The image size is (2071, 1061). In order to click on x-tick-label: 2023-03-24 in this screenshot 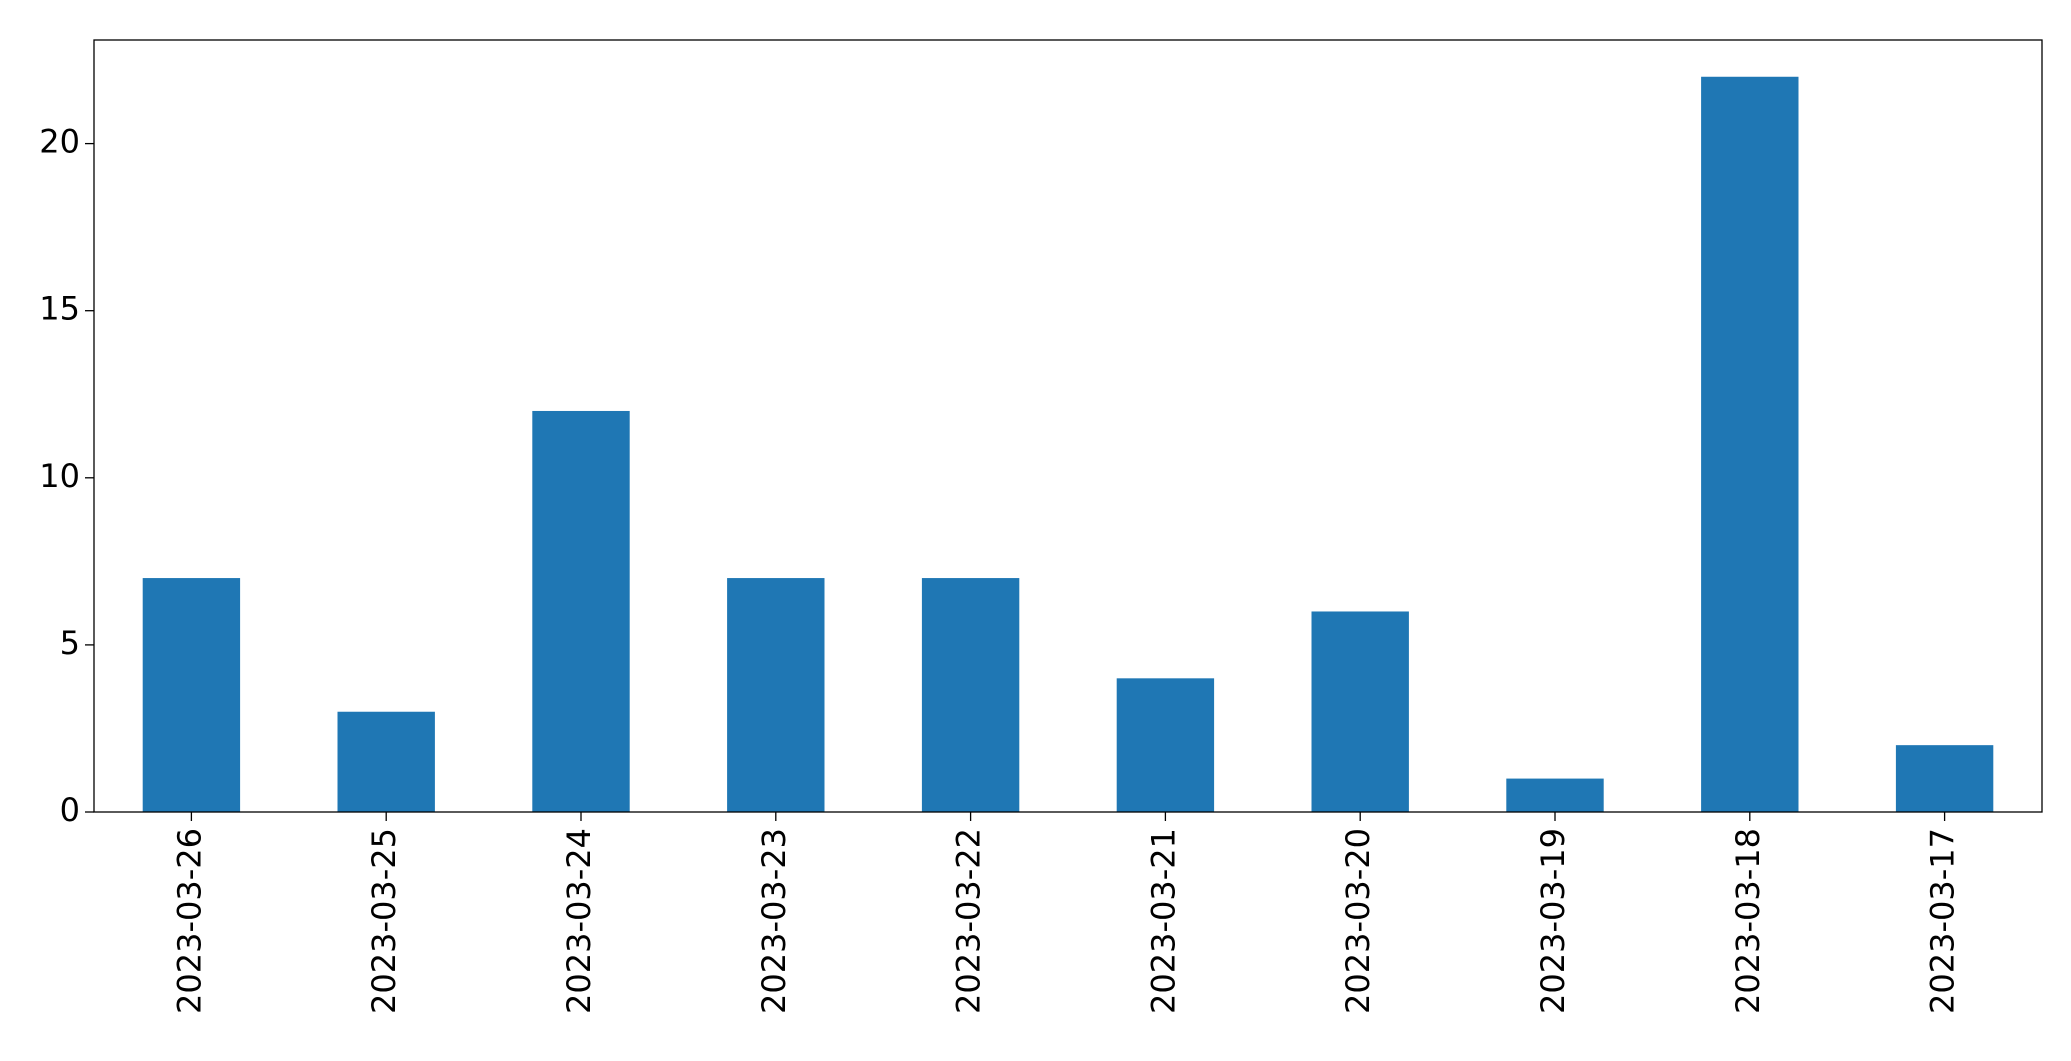, I will do `click(579, 921)`.